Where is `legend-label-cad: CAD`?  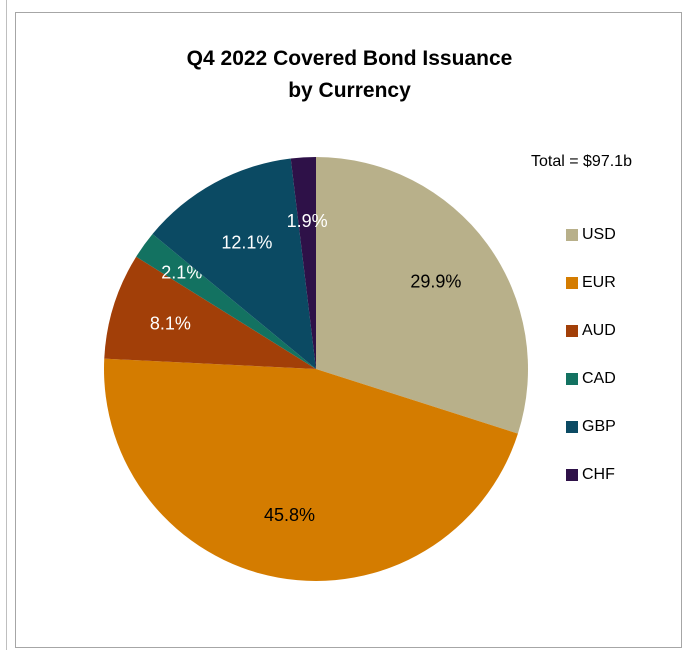 legend-label-cad: CAD is located at coordinates (599, 378).